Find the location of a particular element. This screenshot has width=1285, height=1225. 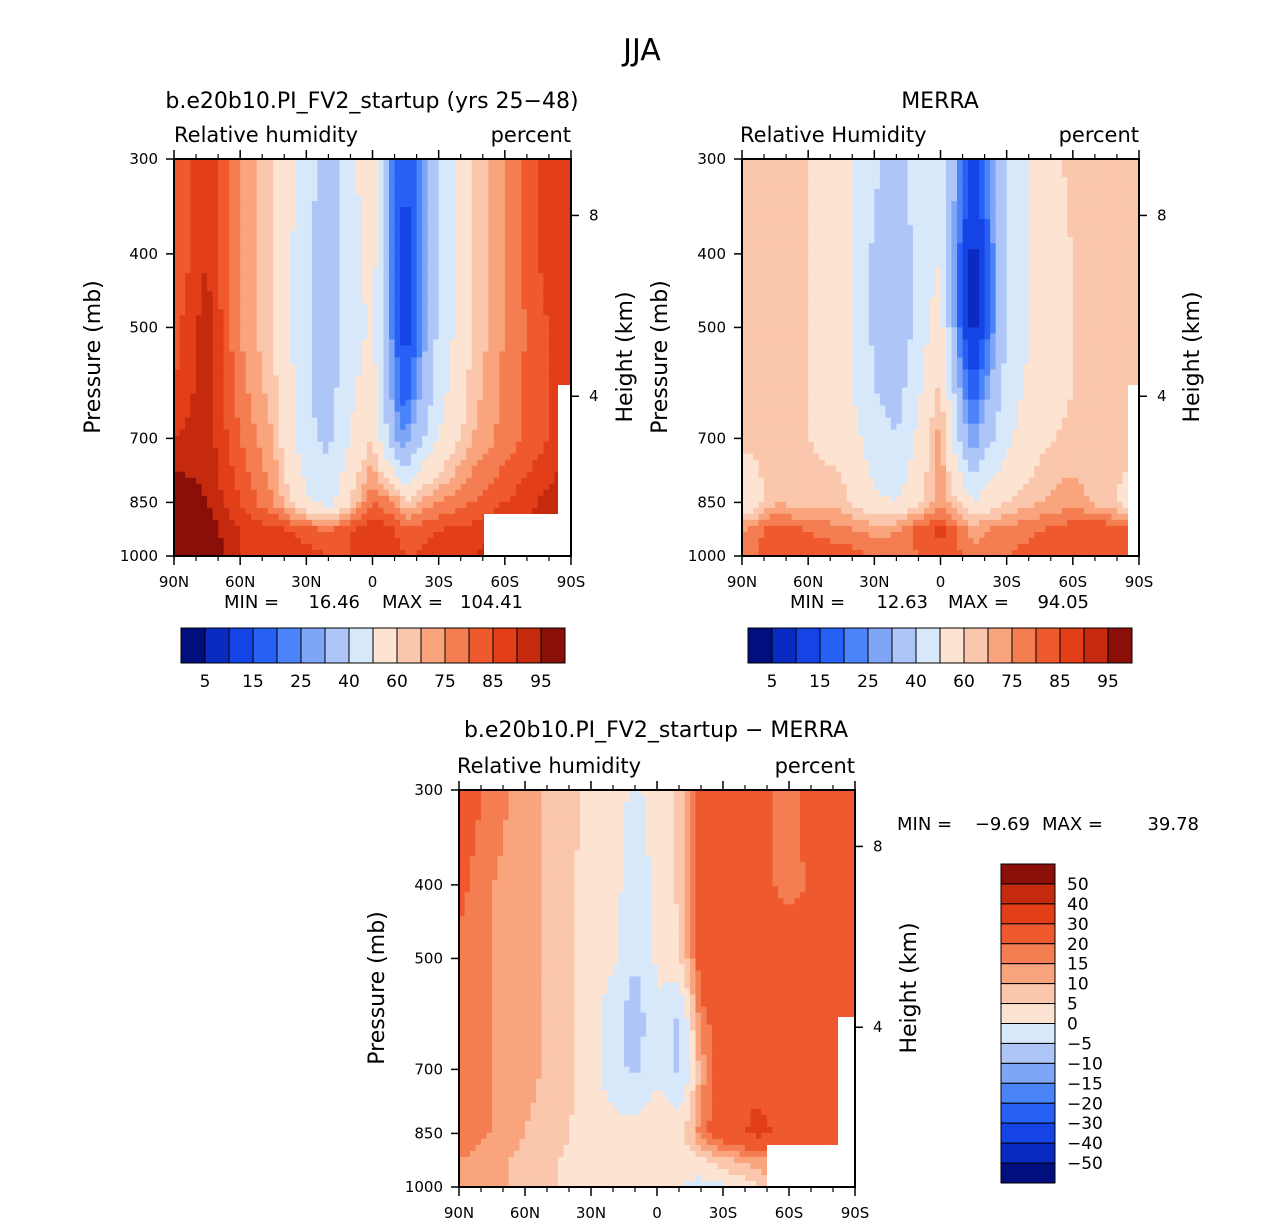

panel-merra-units-label: percent is located at coordinates (1099, 135).